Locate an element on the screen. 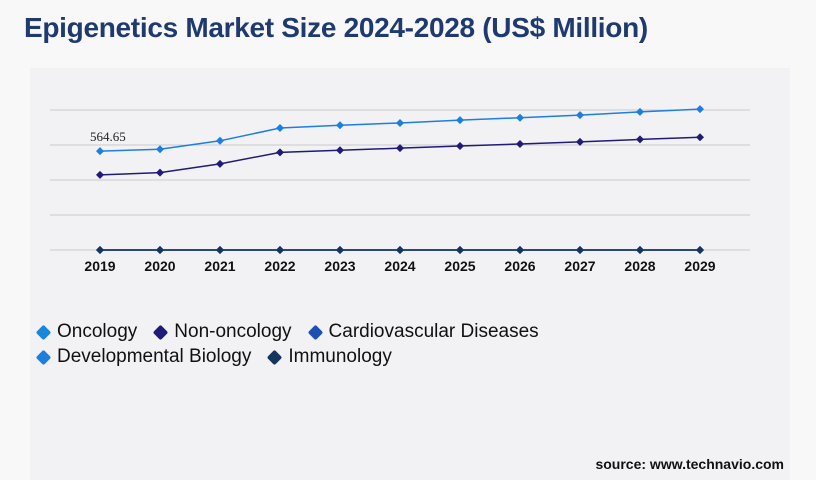 This screenshot has width=816, height=480. x-tick-label: 2027 is located at coordinates (579, 266).